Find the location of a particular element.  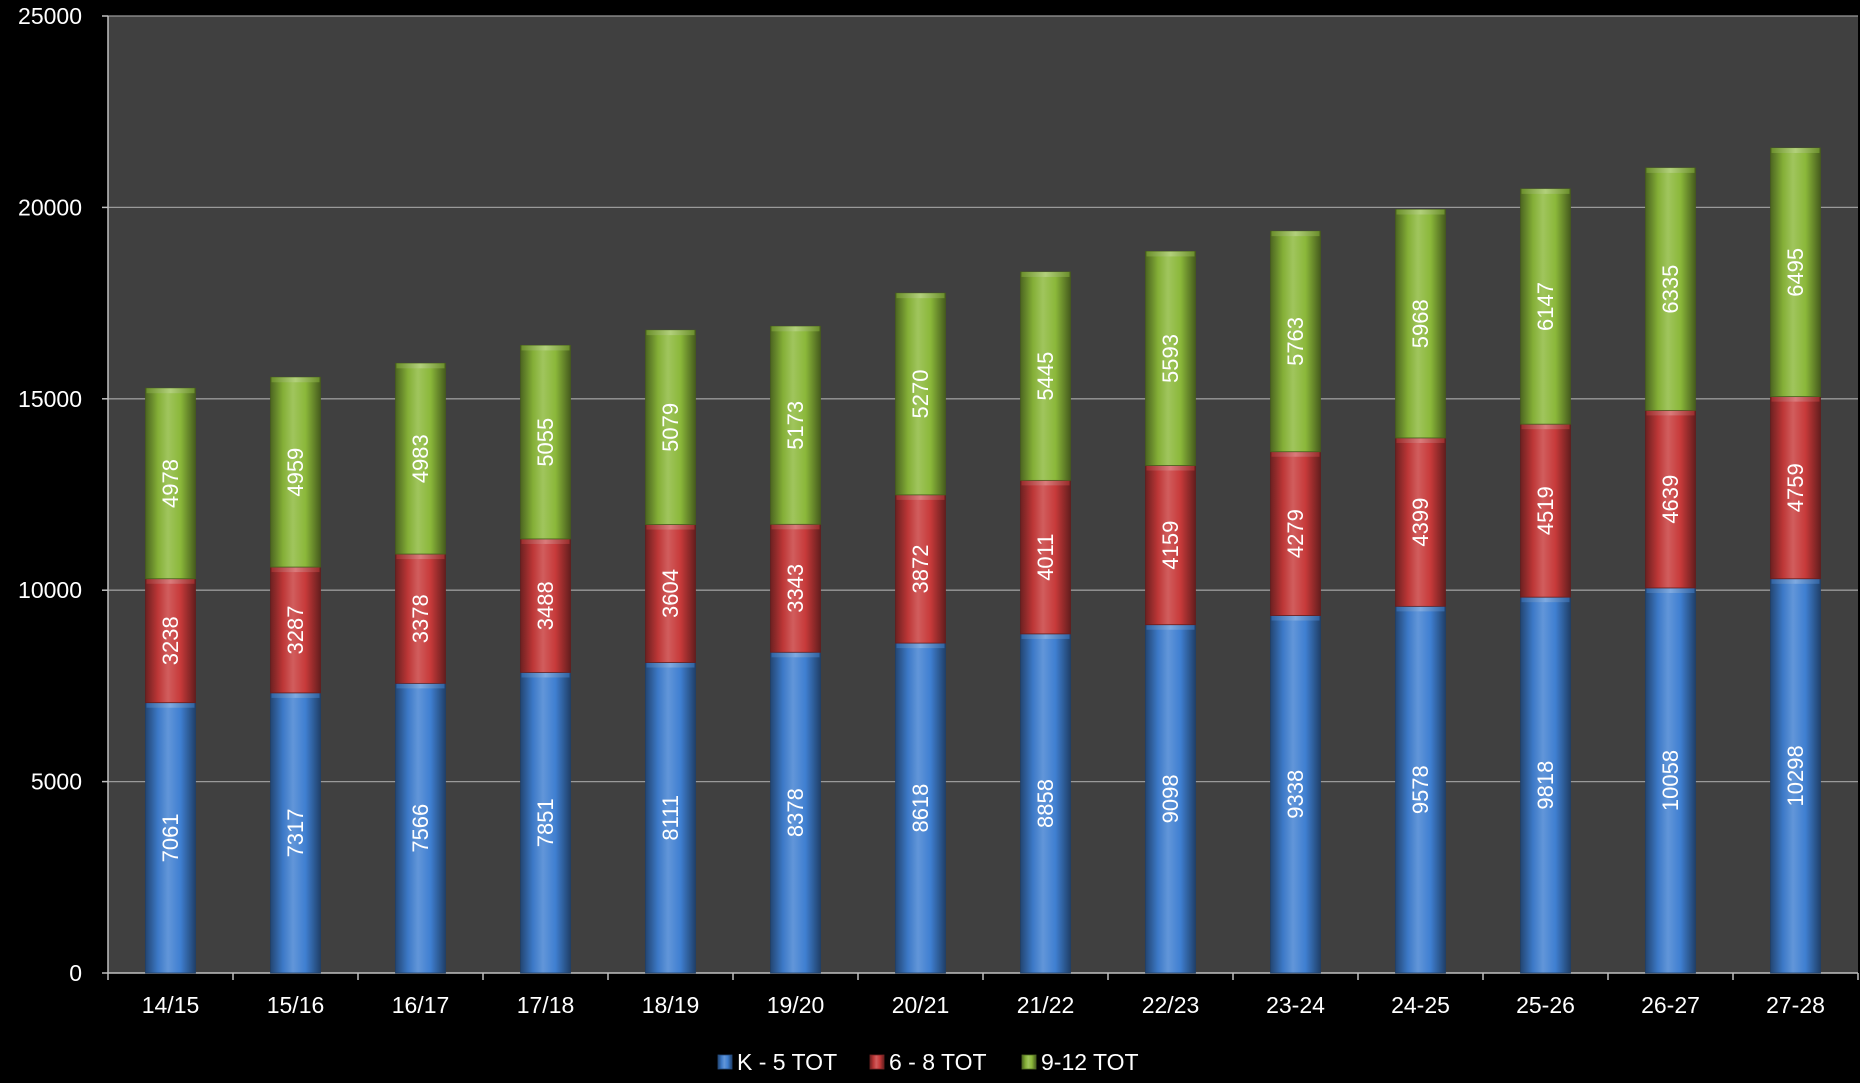

data-label: 4011 is located at coordinates (1045, 556).